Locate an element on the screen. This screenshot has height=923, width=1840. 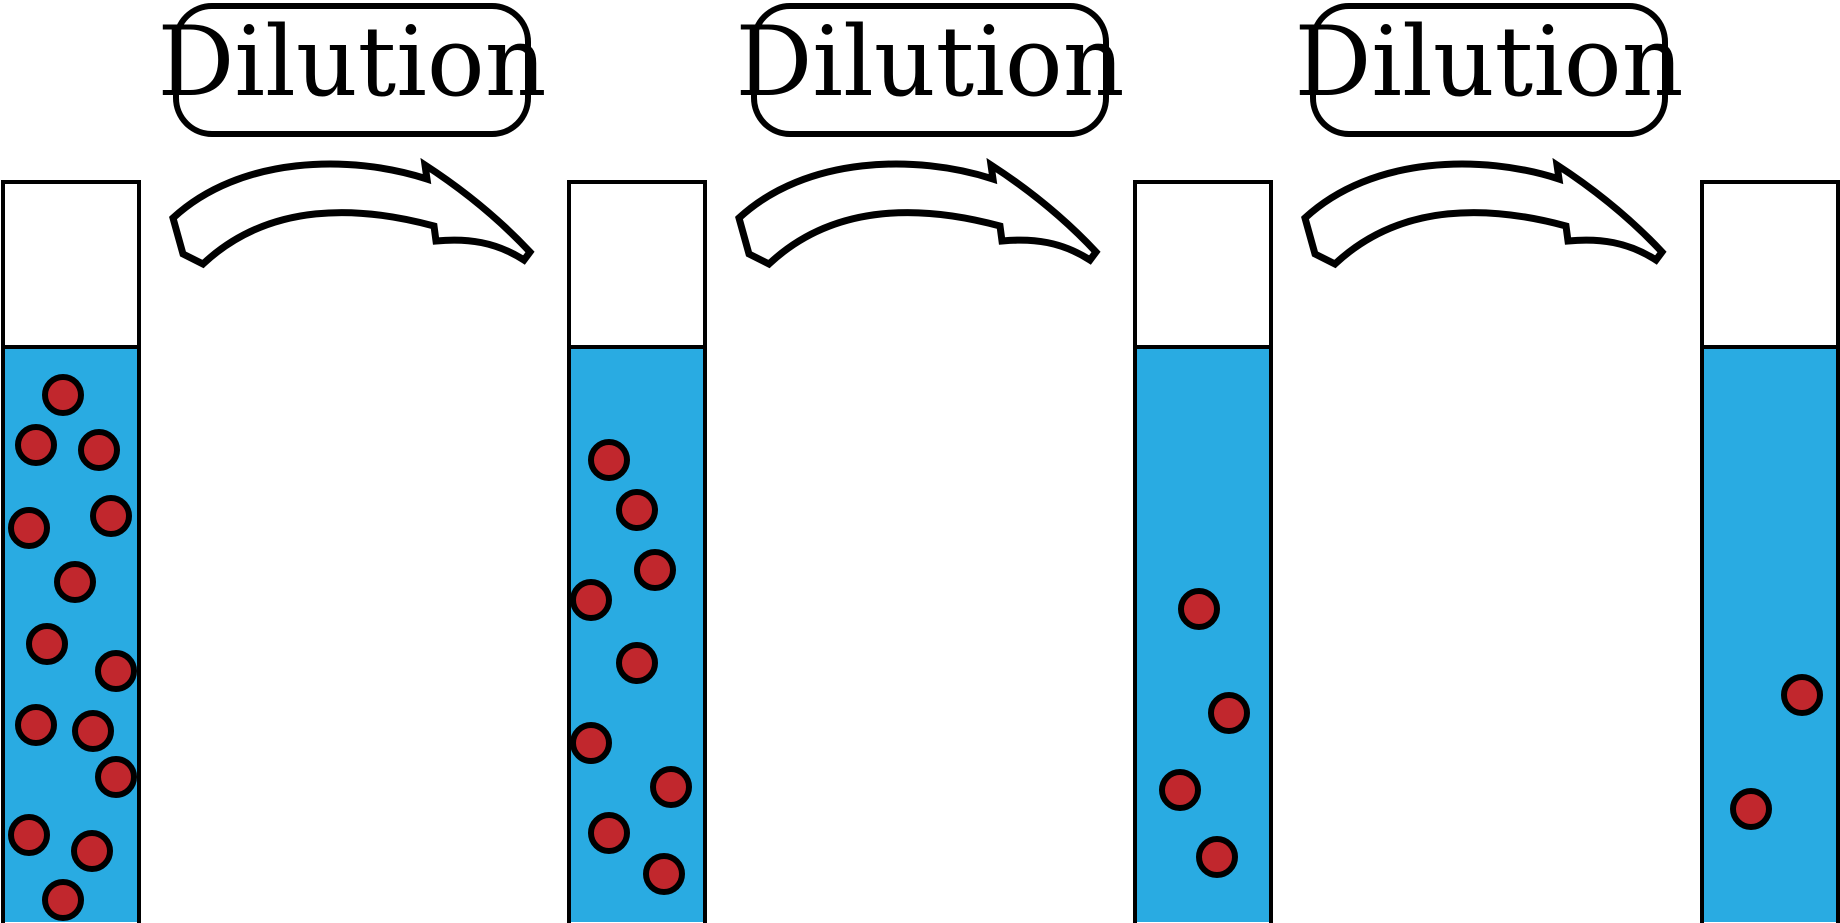
dilution-step-2: Dilution is located at coordinates (930, 70).